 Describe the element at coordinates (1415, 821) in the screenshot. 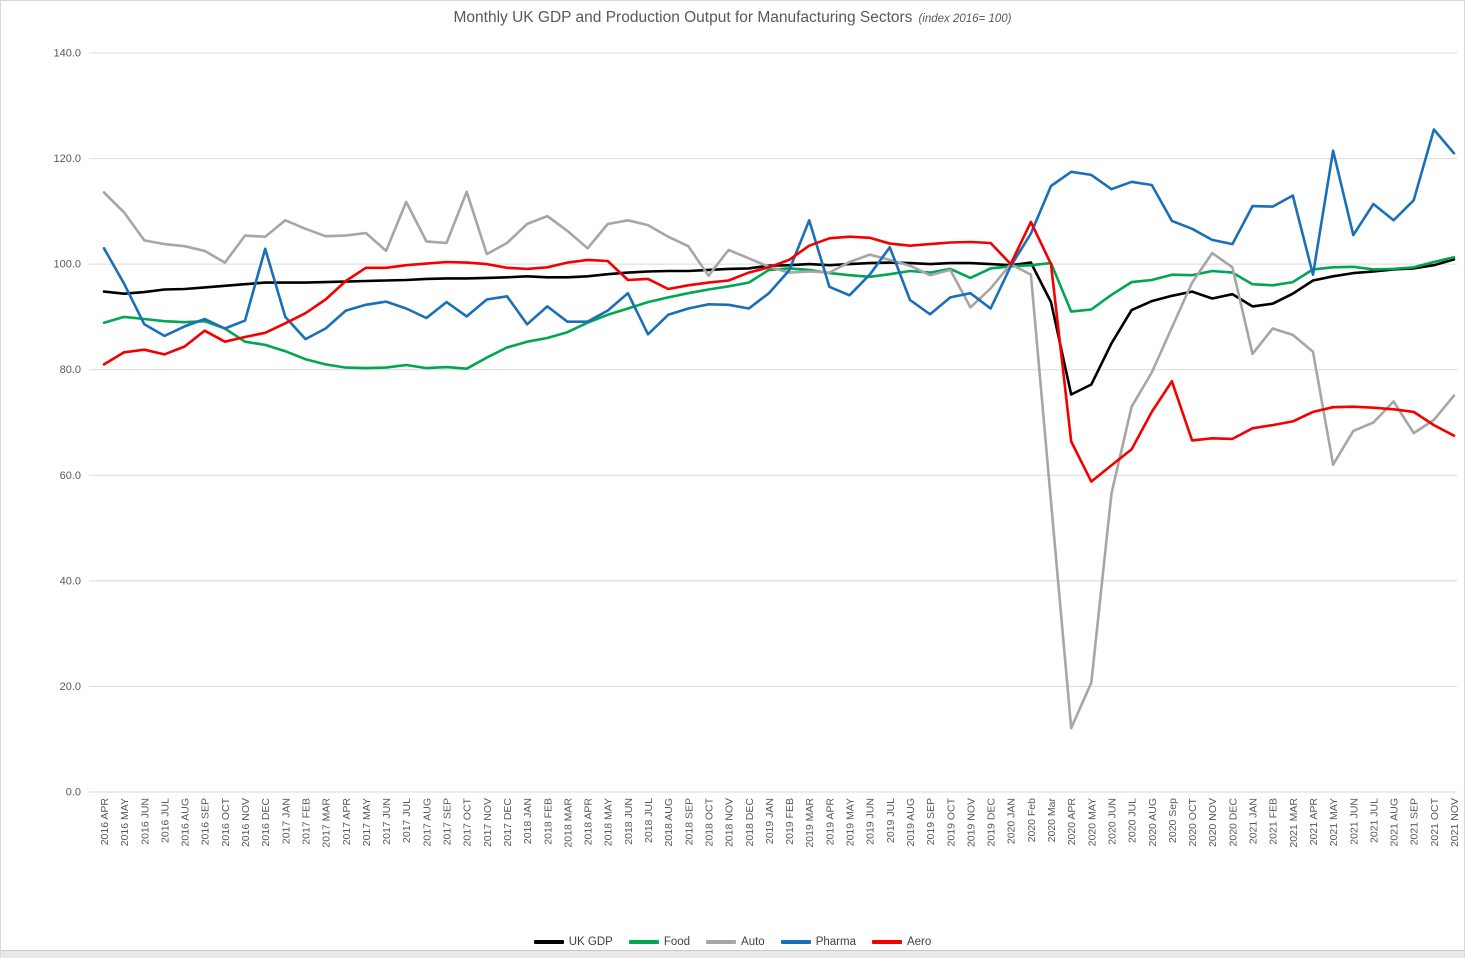

I see `x-axis-tick-label: 2021 SEP` at that location.